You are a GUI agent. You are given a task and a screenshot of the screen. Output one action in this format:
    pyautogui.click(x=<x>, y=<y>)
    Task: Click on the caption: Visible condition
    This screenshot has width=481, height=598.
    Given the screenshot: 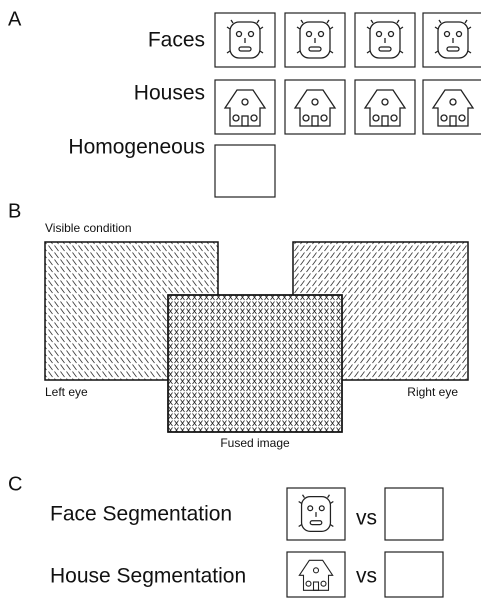 What is the action you would take?
    pyautogui.click(x=88, y=228)
    